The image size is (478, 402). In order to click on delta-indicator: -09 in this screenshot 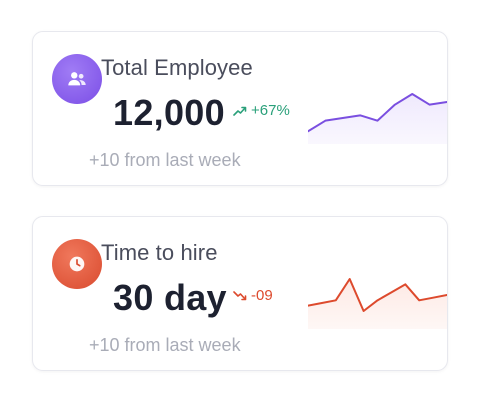, I will do `click(253, 295)`.